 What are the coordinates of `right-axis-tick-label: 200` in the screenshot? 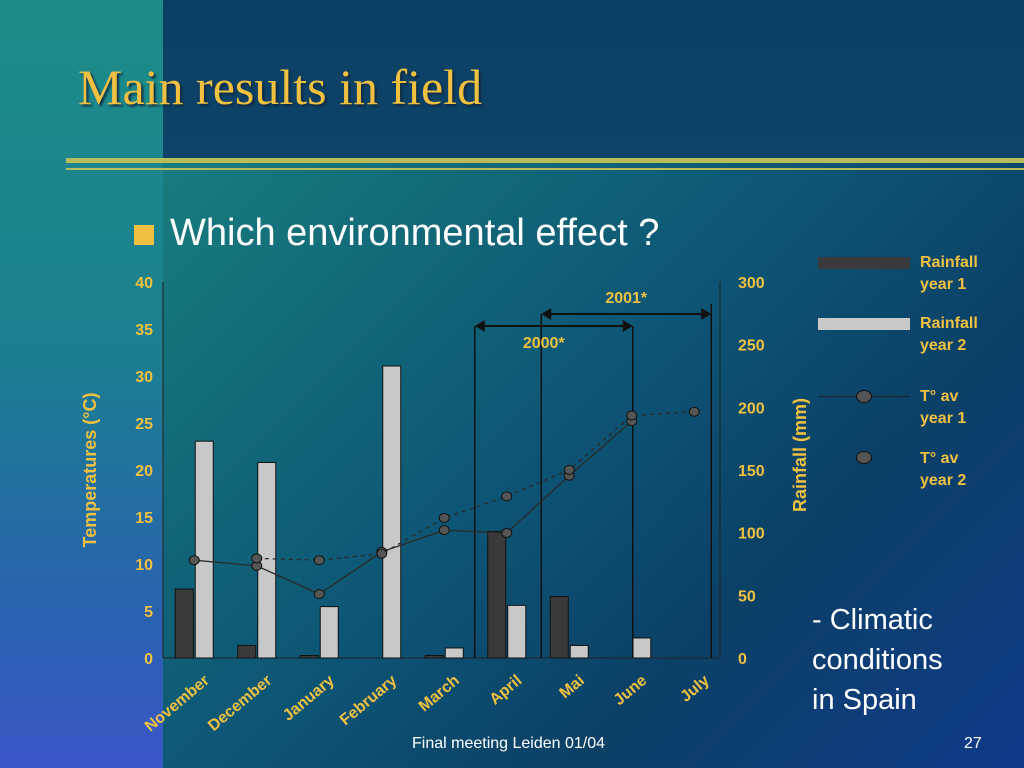 It's located at (751, 408).